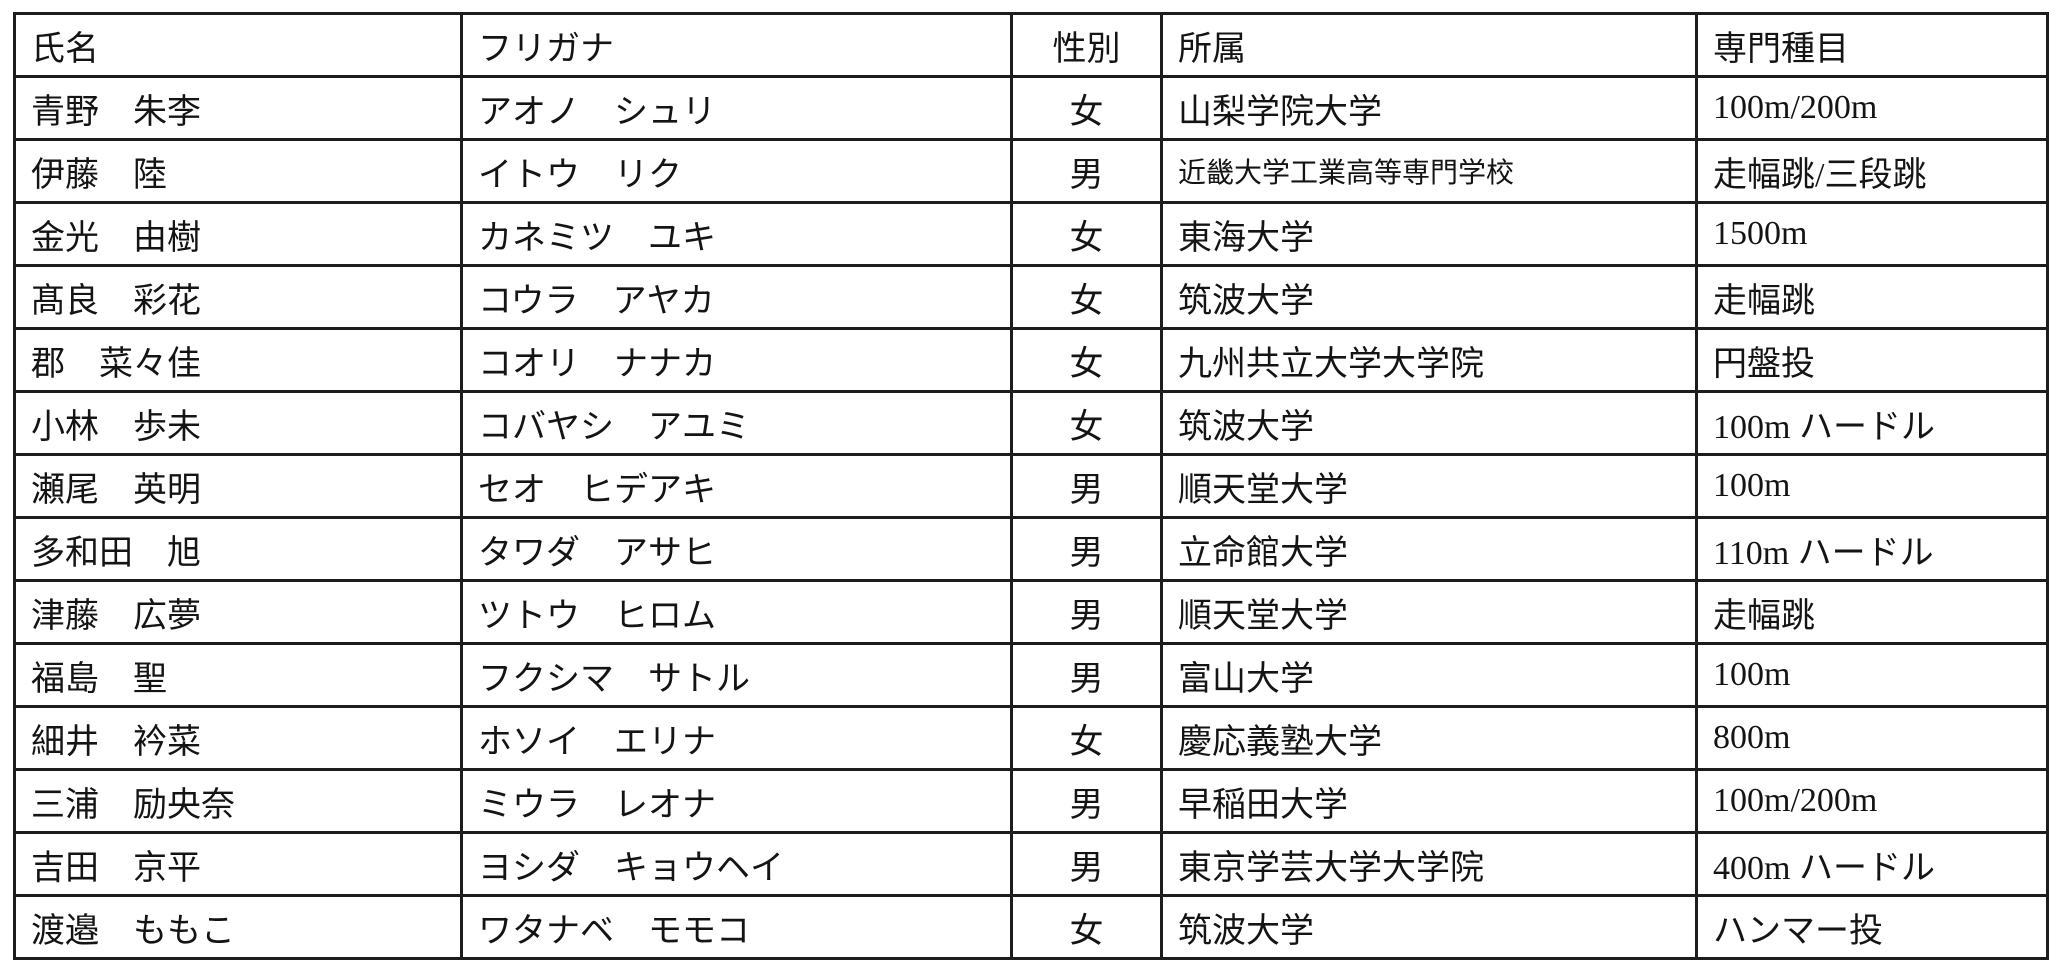 The width and height of the screenshot is (2060, 976). What do you see at coordinates (736, 549) in the screenshot?
I see `cell-furigana: タワダ アサヒ` at bounding box center [736, 549].